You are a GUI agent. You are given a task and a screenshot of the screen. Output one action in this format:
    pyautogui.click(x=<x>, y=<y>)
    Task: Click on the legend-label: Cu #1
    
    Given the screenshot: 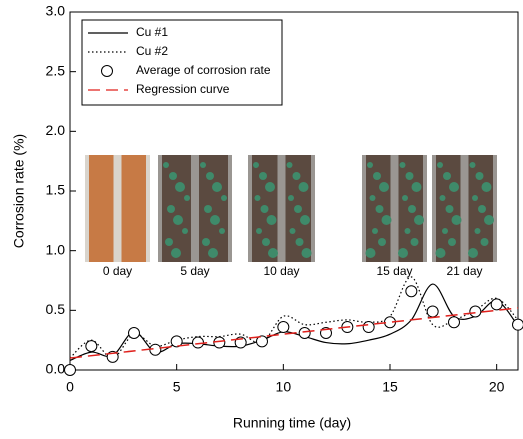 What is the action you would take?
    pyautogui.click(x=152, y=32)
    